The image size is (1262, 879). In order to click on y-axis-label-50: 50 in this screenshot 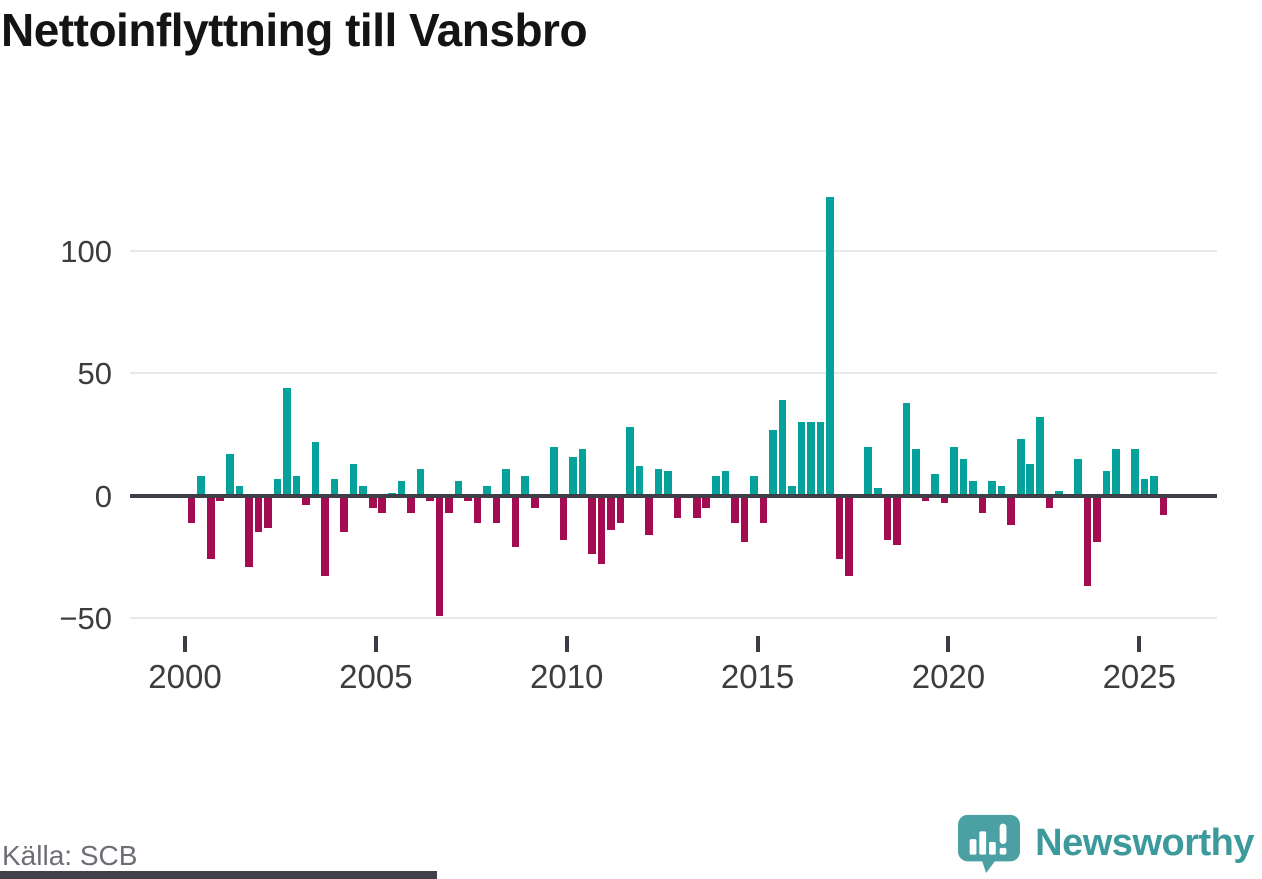, I will do `click(94, 374)`.